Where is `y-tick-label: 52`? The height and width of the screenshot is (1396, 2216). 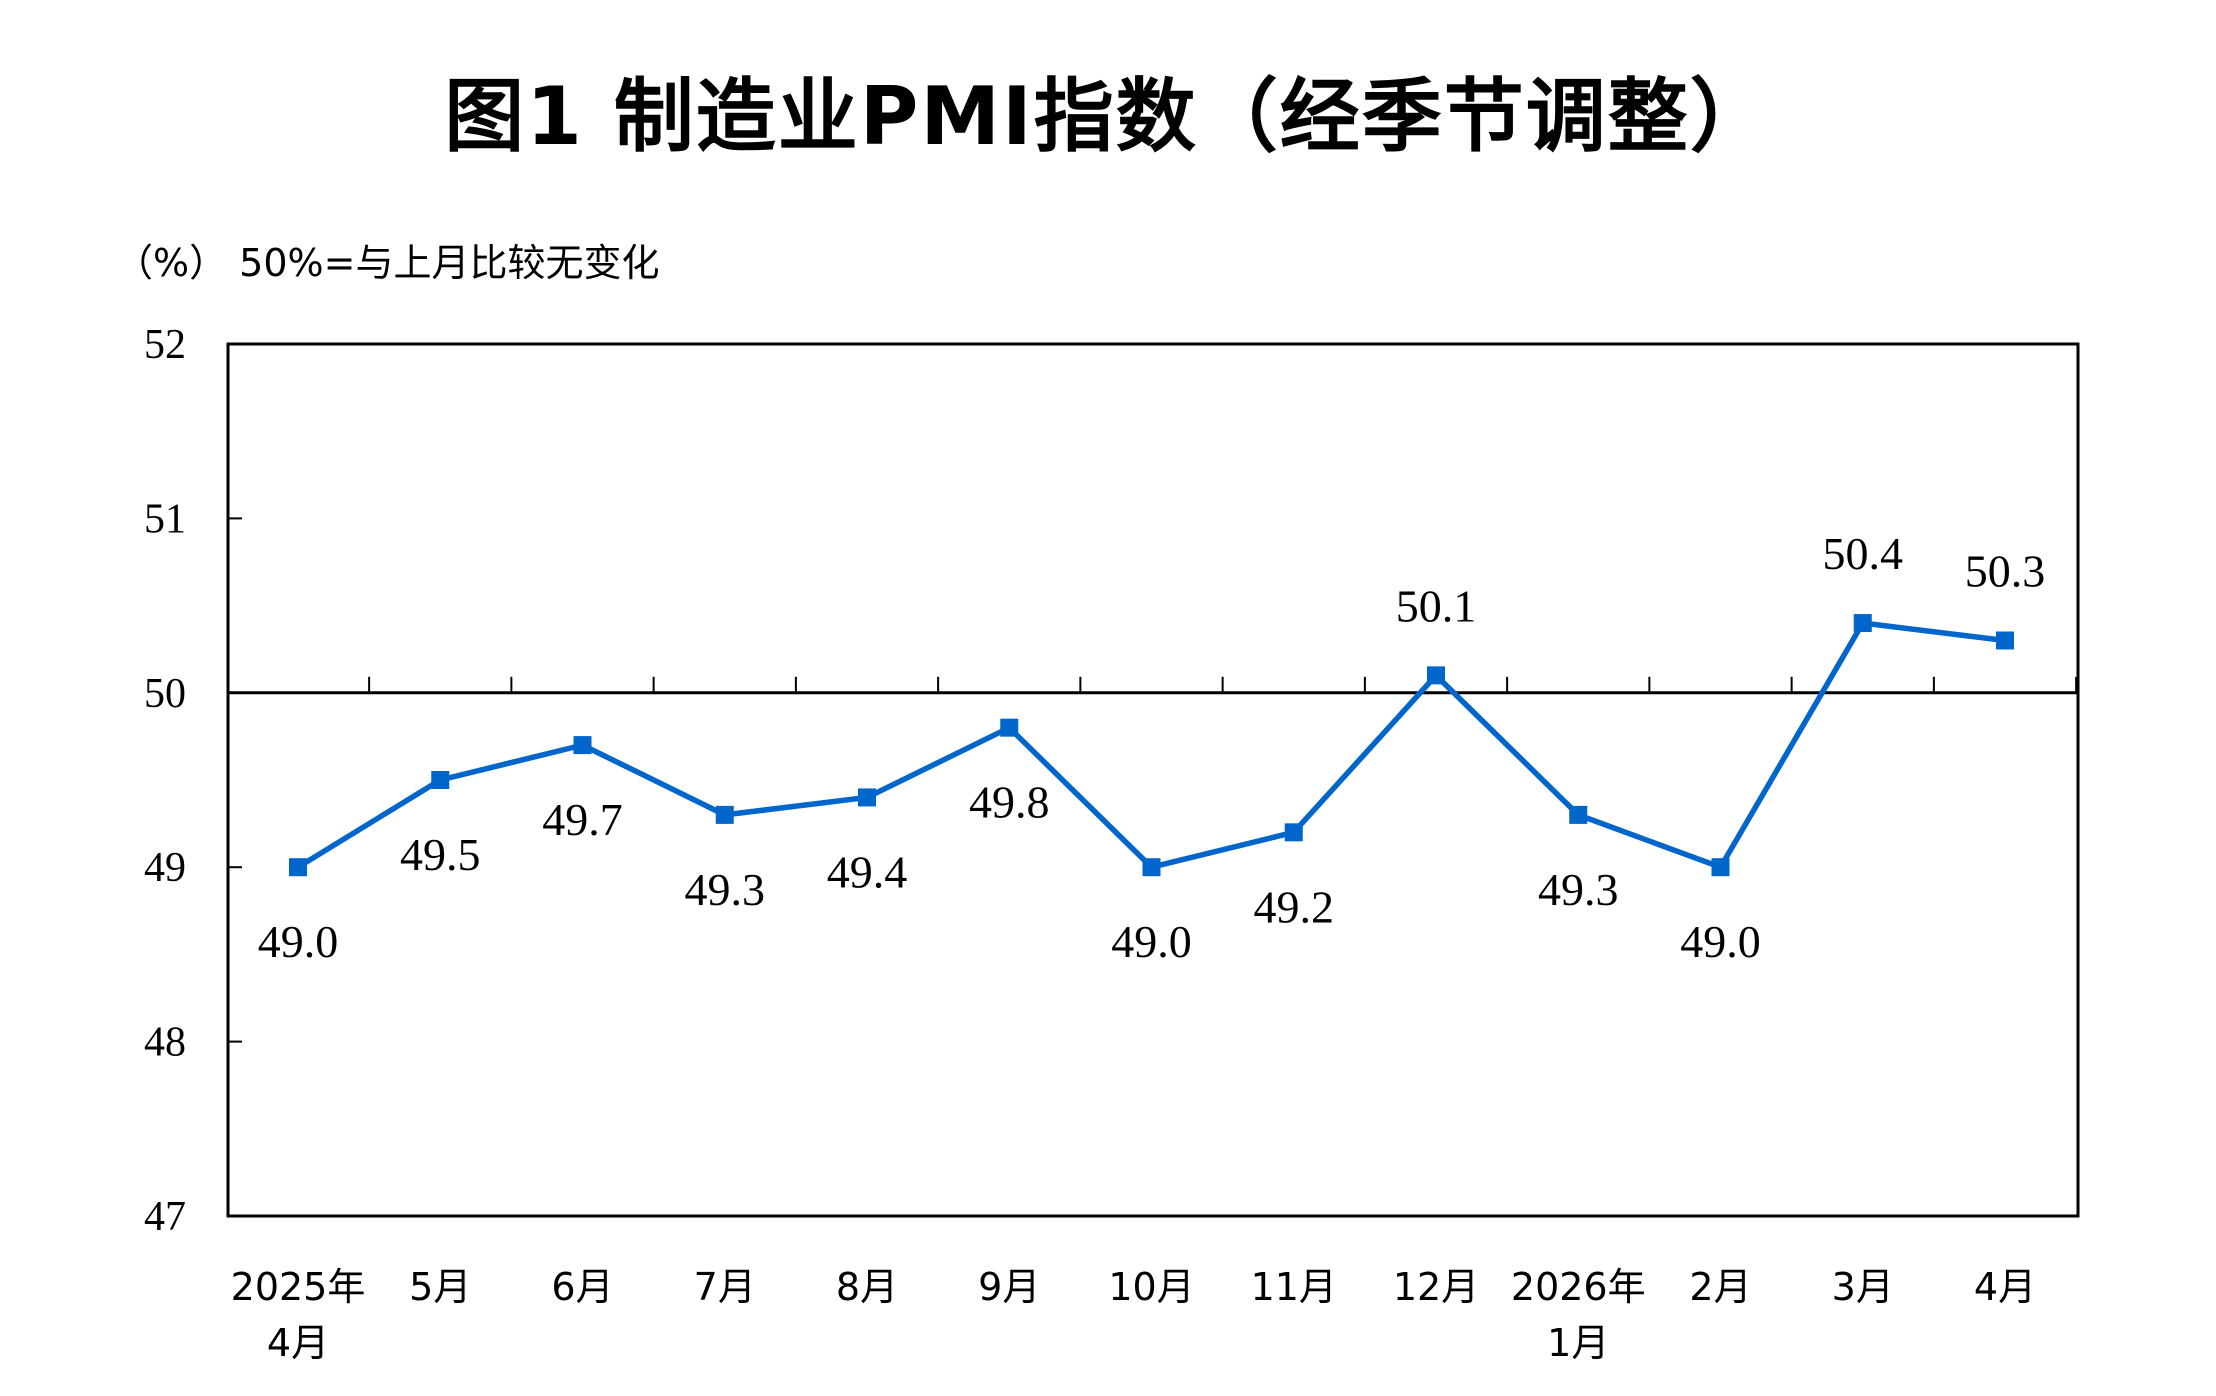 y-tick-label: 52 is located at coordinates (165, 345).